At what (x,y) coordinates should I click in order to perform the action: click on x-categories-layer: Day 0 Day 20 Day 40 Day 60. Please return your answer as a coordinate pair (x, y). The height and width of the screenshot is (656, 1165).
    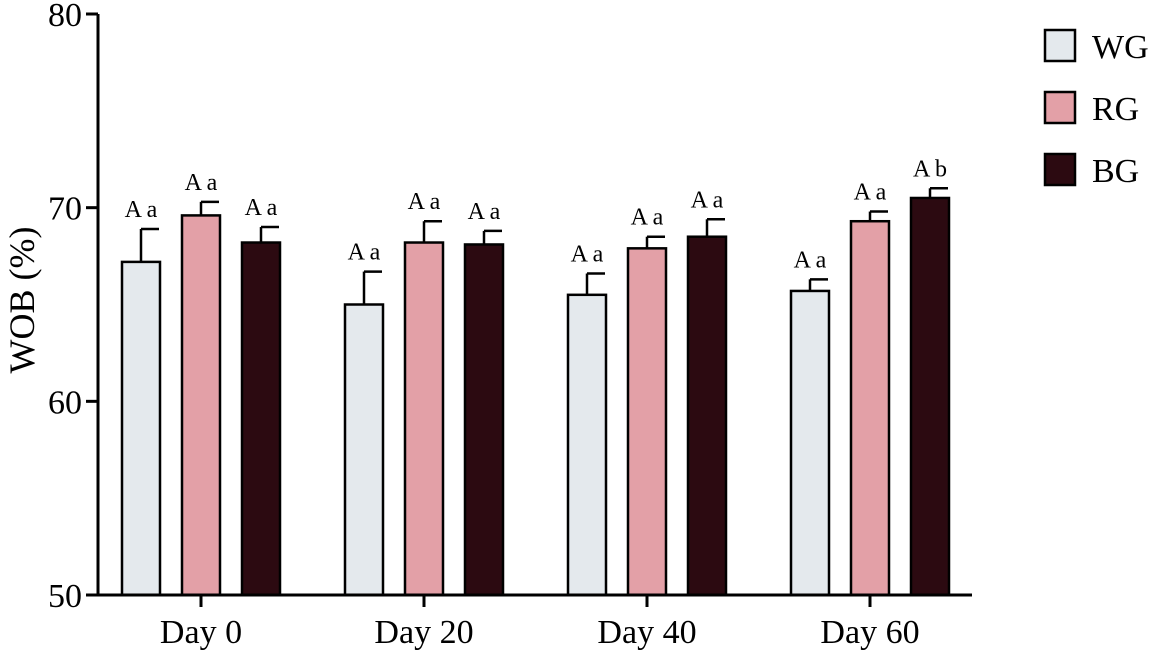
    Looking at the image, I should click on (540, 623).